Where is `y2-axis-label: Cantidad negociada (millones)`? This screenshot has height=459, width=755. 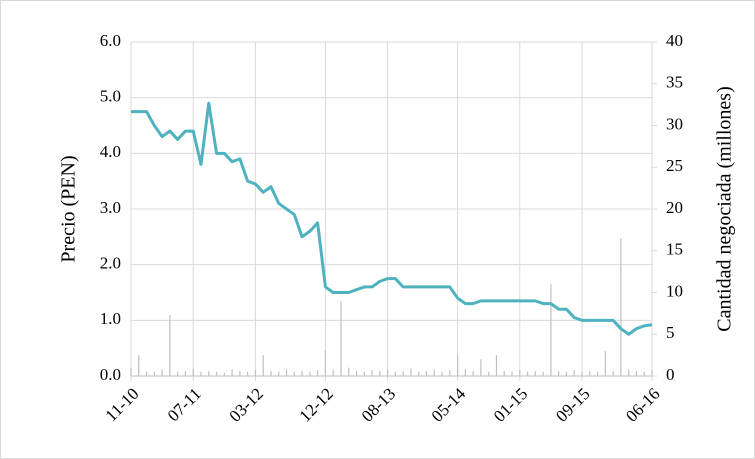
y2-axis-label: Cantidad negociada (millones) is located at coordinates (725, 208).